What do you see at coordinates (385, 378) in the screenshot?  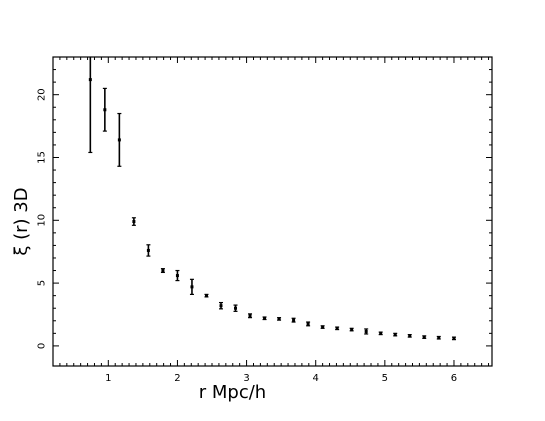 I see `x-tick-label: 5` at bounding box center [385, 378].